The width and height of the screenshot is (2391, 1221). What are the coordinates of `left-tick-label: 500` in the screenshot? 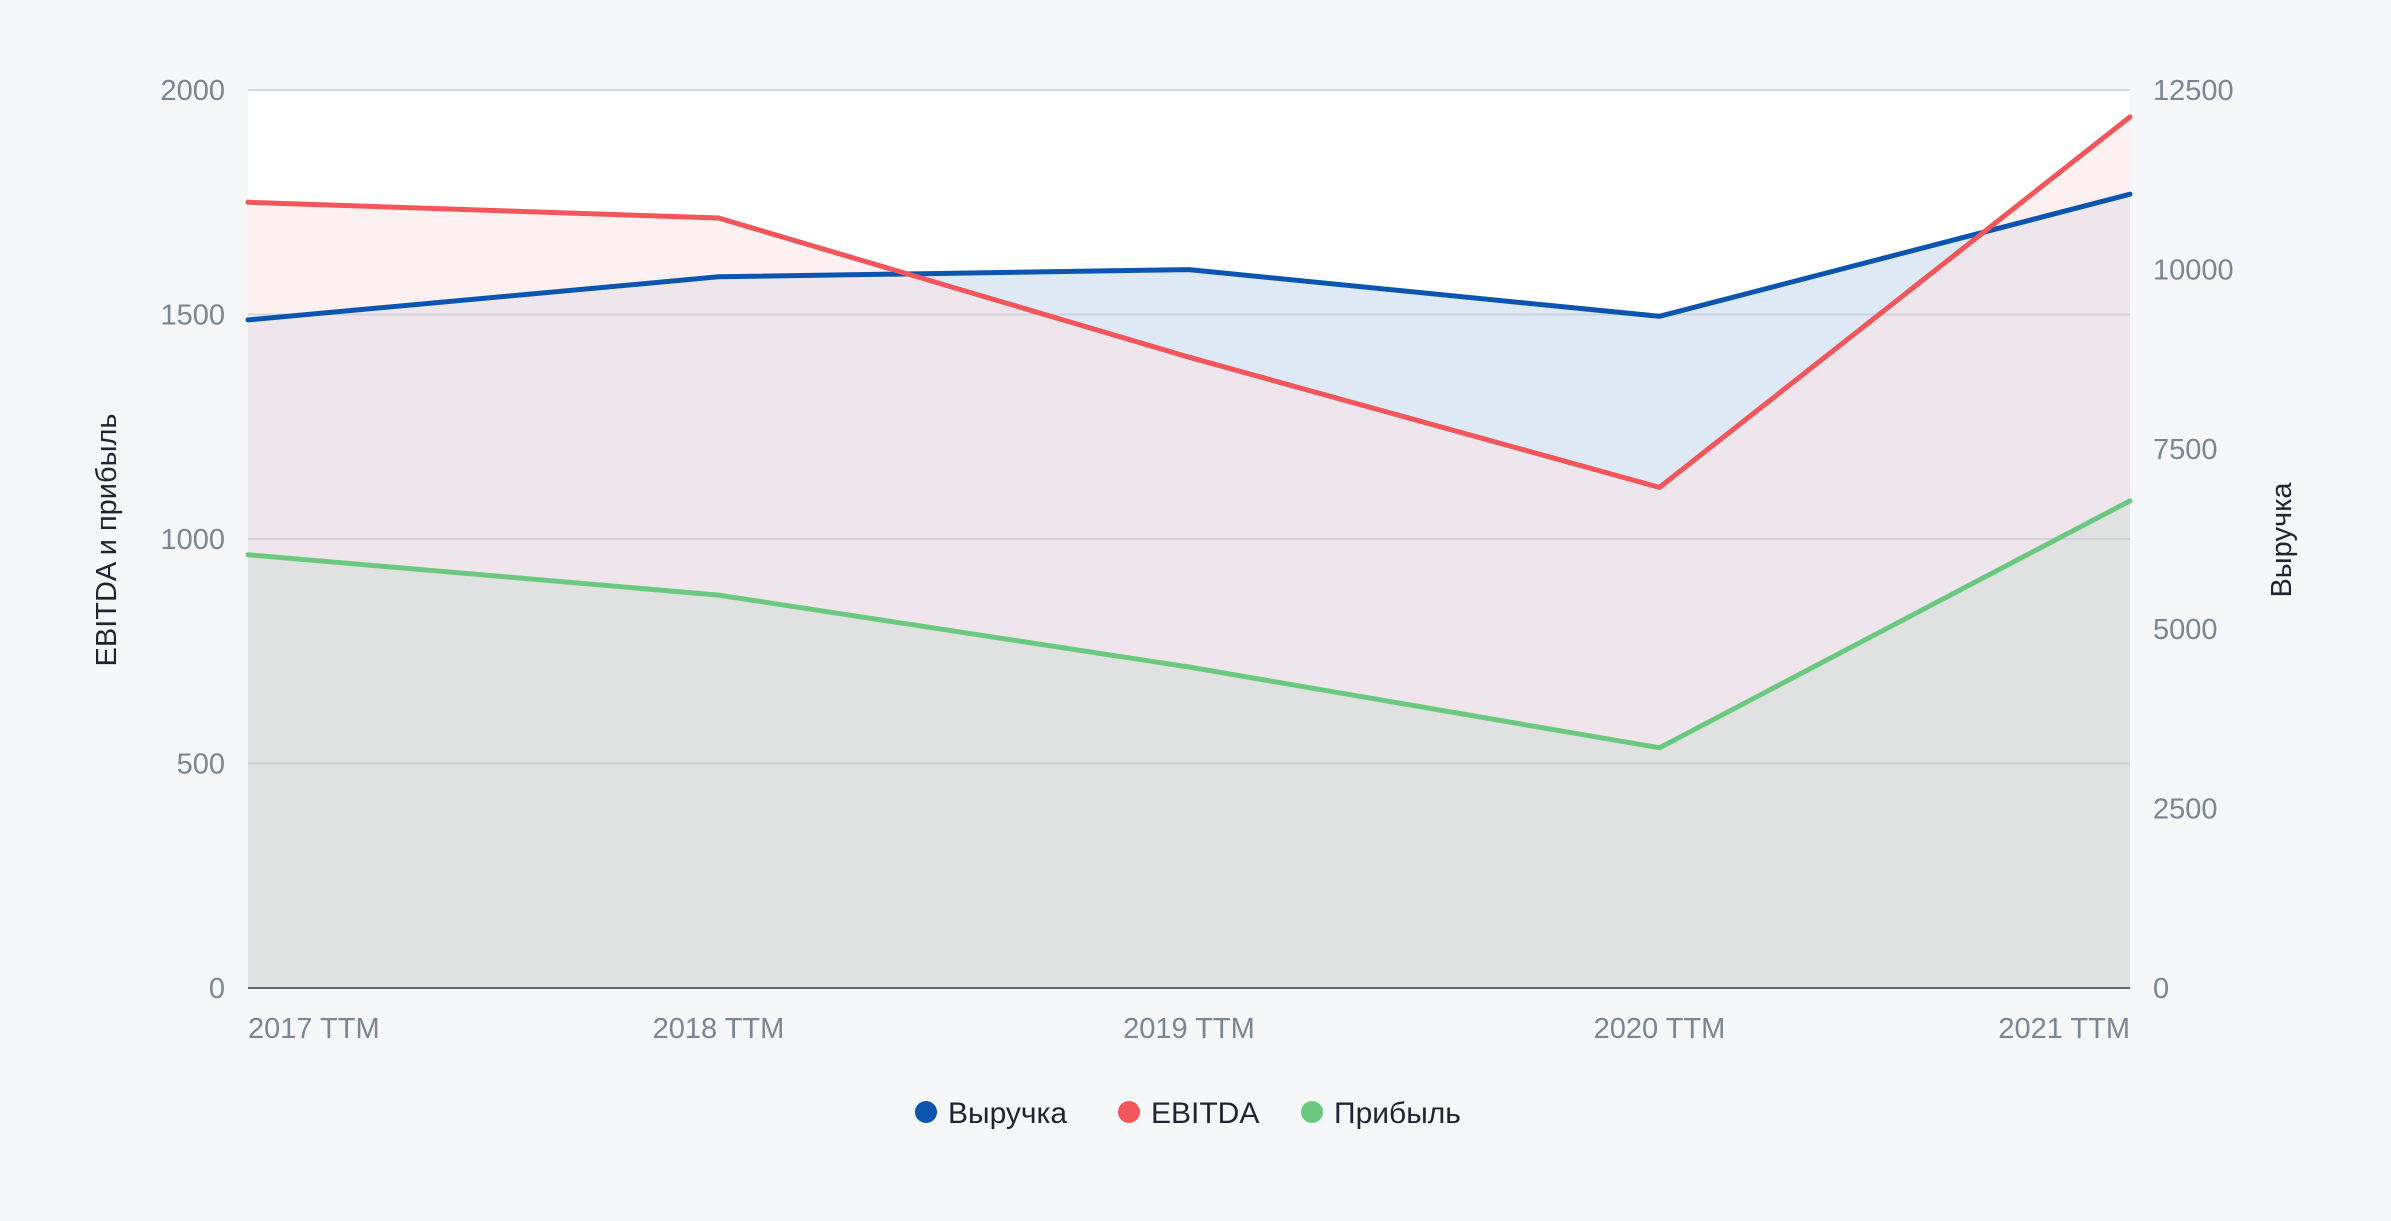 It's located at (201, 765).